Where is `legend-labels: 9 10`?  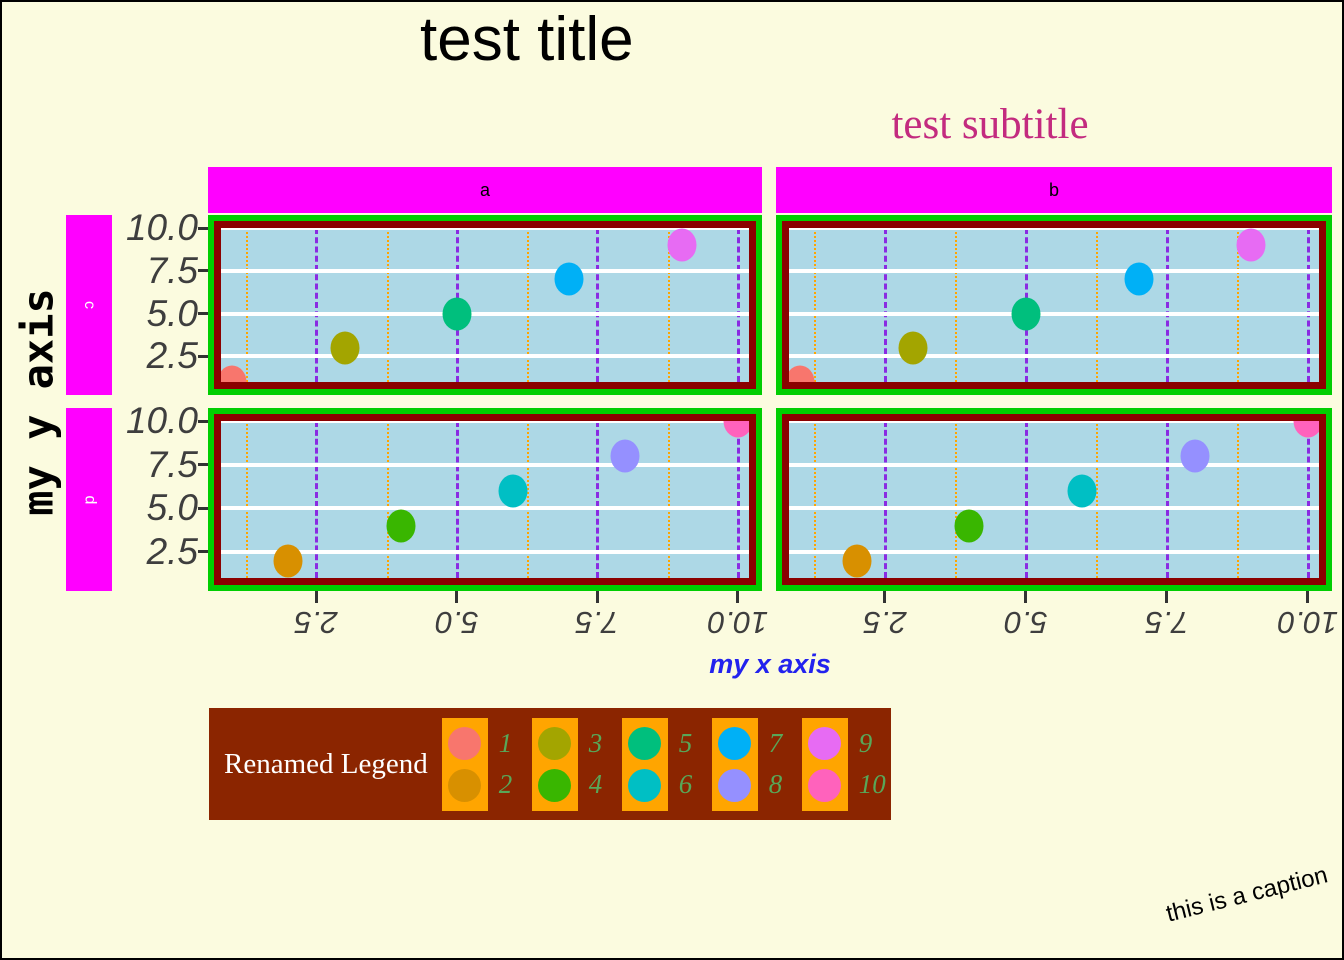
legend-labels: 9 10 is located at coordinates (872, 764).